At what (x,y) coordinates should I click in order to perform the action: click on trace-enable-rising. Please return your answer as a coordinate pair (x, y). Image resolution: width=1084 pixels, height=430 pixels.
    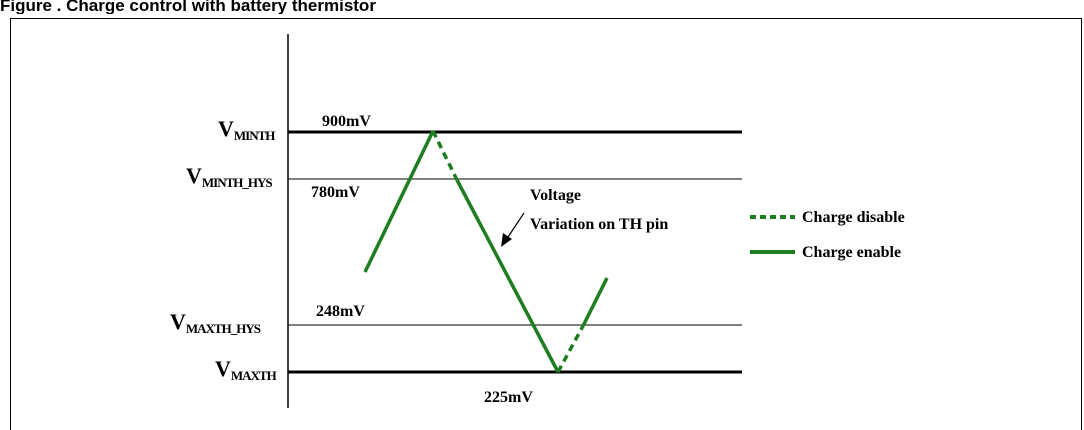
    Looking at the image, I should click on (399, 201).